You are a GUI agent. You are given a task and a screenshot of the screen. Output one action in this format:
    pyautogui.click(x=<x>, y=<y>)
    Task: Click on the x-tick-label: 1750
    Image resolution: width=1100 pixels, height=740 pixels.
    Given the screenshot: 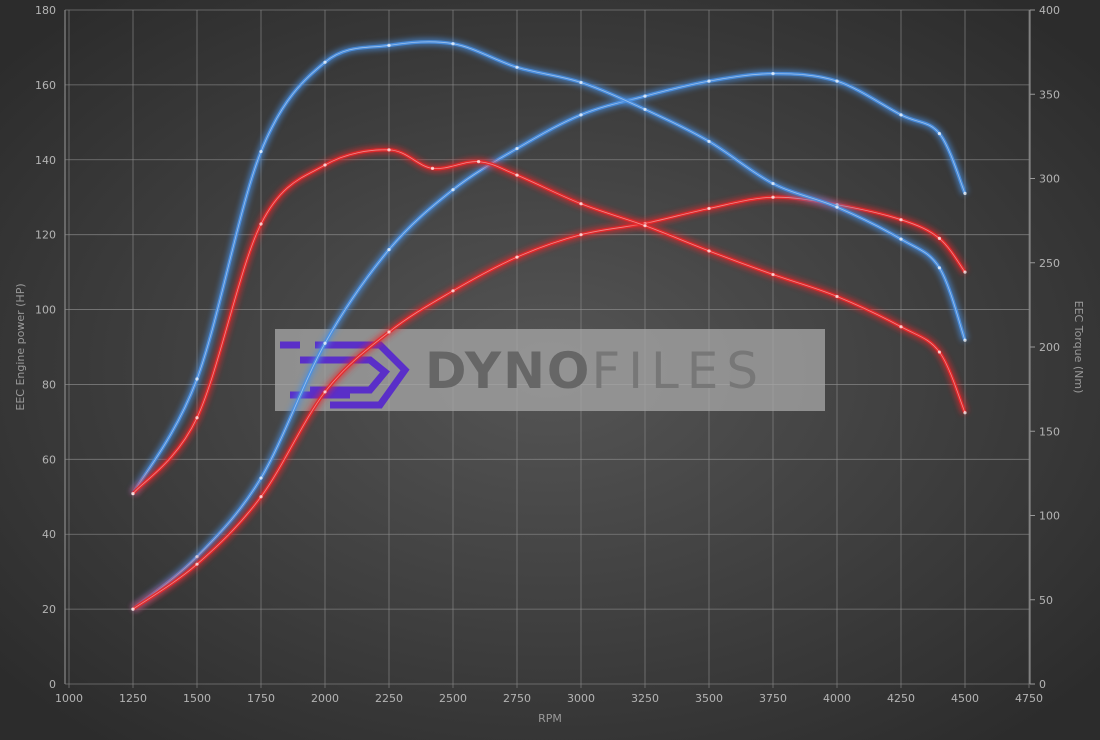 What is the action you would take?
    pyautogui.click(x=261, y=698)
    